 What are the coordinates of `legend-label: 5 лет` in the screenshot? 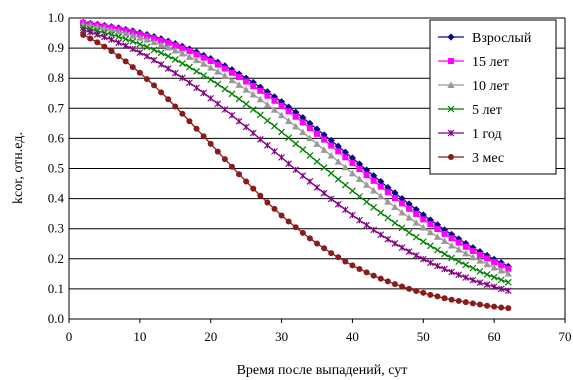 It's located at (487, 110).